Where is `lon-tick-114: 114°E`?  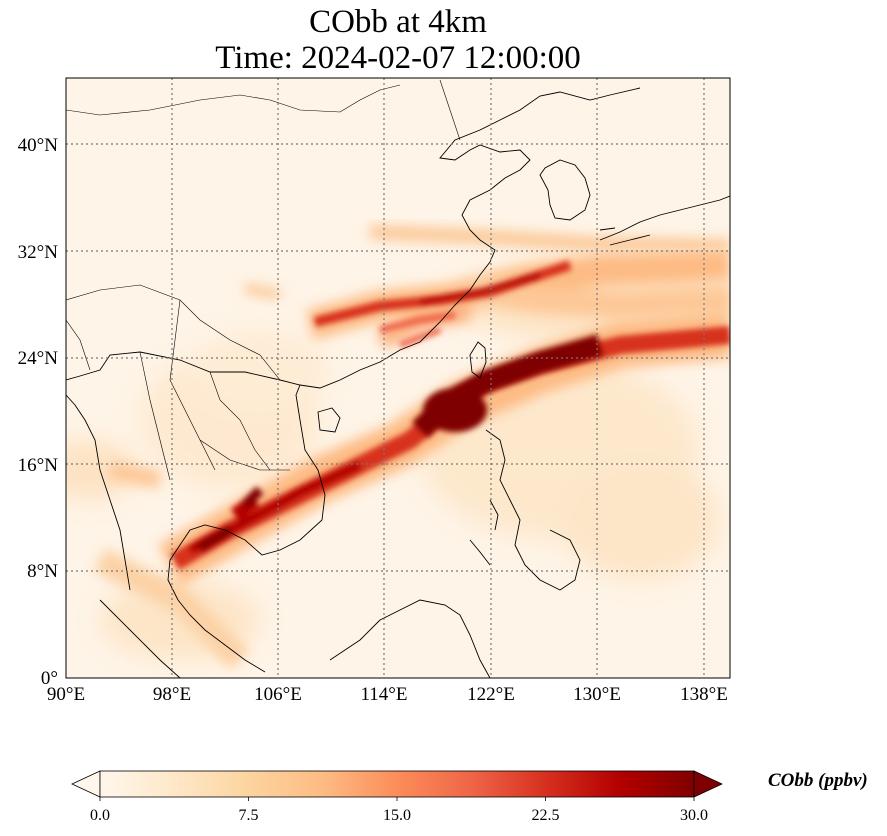 lon-tick-114: 114°E is located at coordinates (384, 694).